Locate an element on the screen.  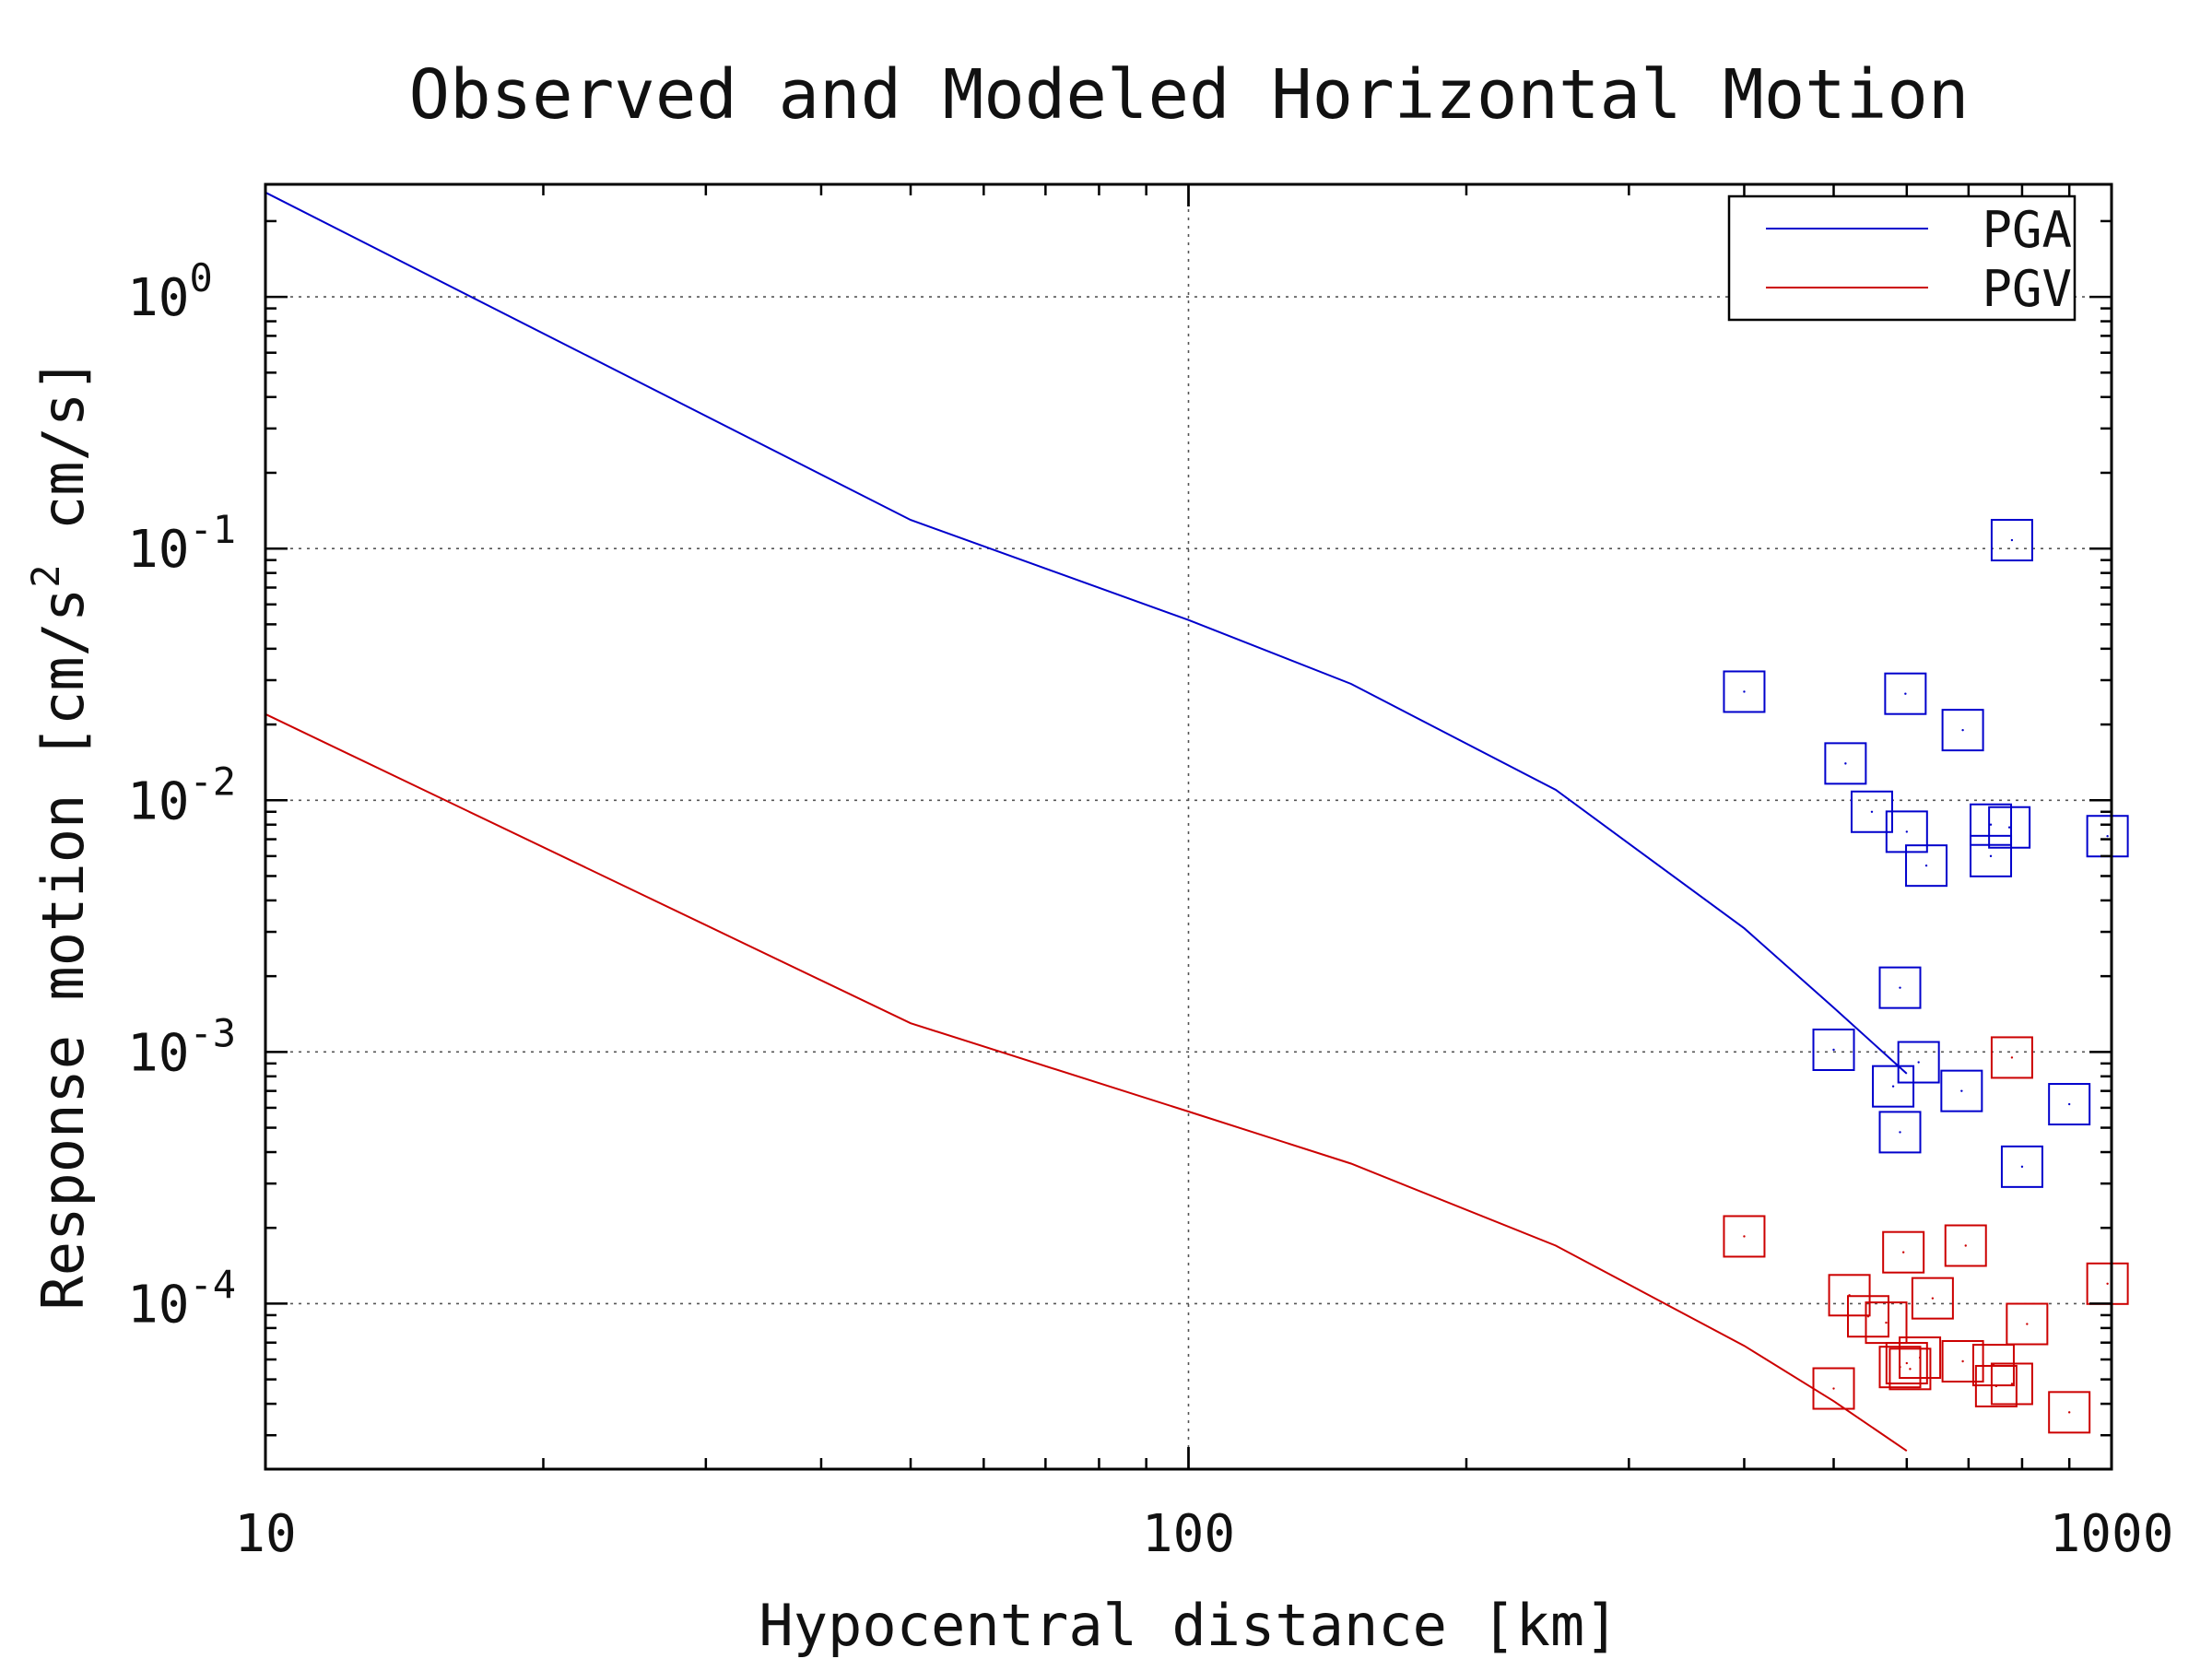
y-axis-label: Response motion [cm/s2 cm/s] is located at coordinates (60, 834).